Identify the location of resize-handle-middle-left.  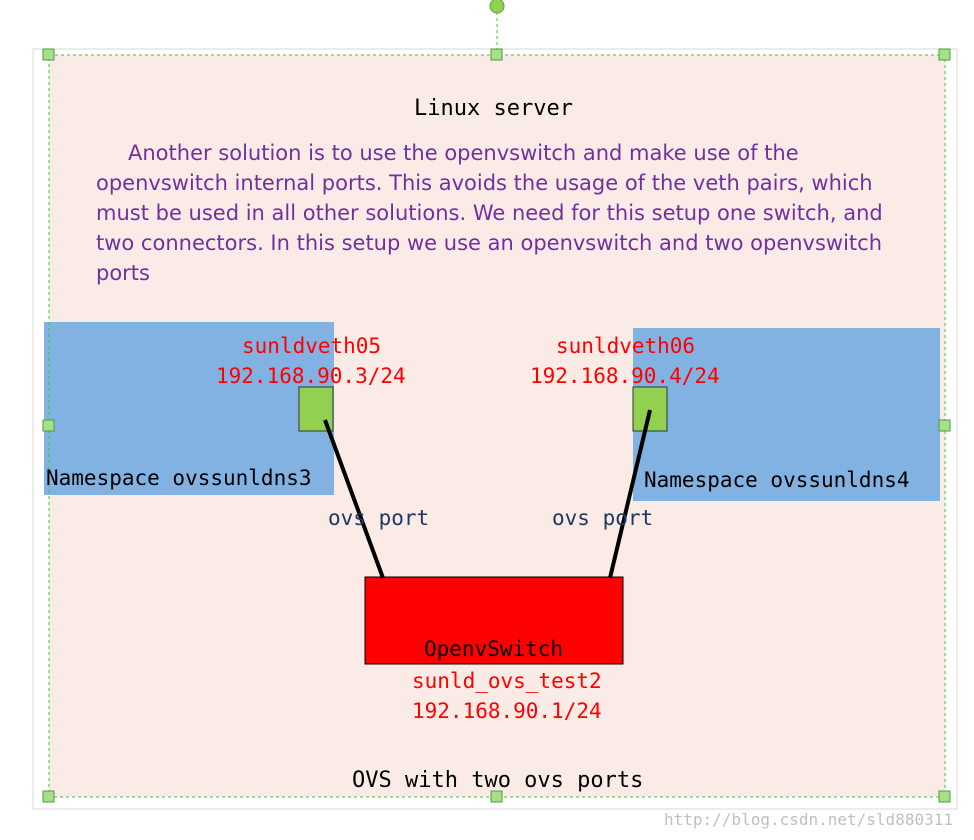
(48, 425).